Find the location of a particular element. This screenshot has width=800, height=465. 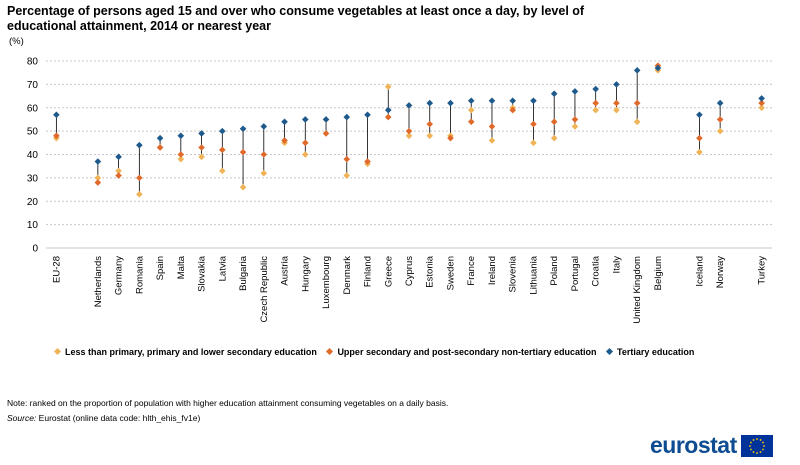

x-tick-label: Slovakia is located at coordinates (202, 273).